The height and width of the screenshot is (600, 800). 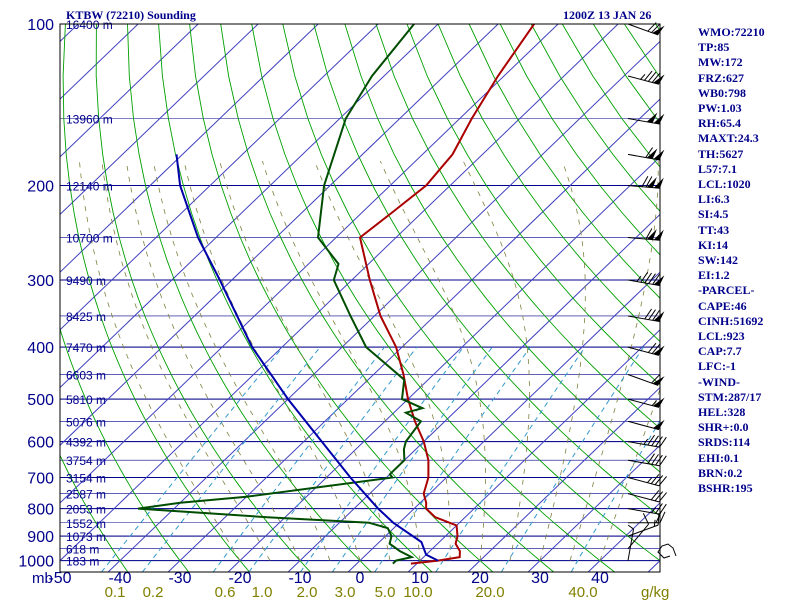 What do you see at coordinates (385, 592) in the screenshot?
I see `mixing-ratio-label: 5.0` at bounding box center [385, 592].